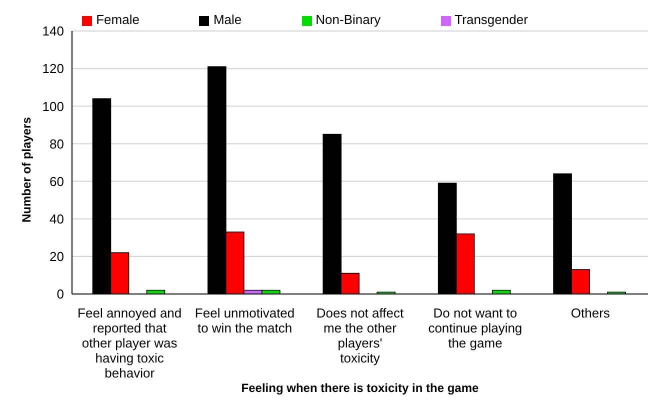 Image resolution: width=667 pixels, height=404 pixels. Describe the element at coordinates (57, 218) in the screenshot. I see `y-tick-label: 40` at that location.